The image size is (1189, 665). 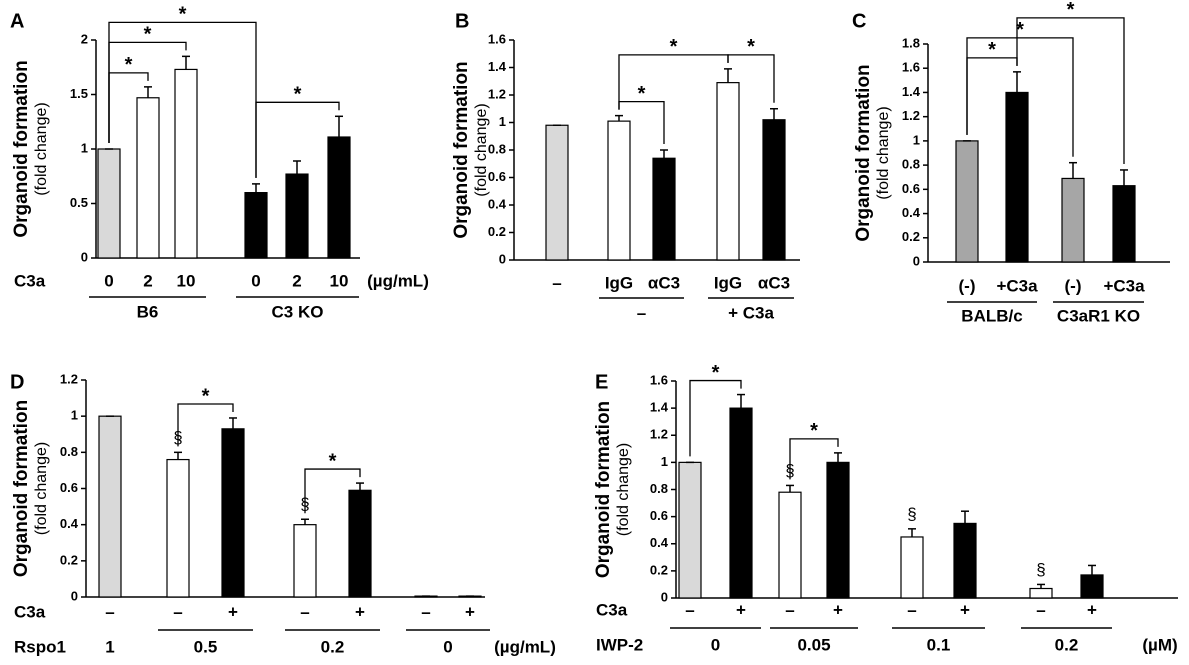 I want to click on group-label: BALB/c, so click(x=991, y=315).